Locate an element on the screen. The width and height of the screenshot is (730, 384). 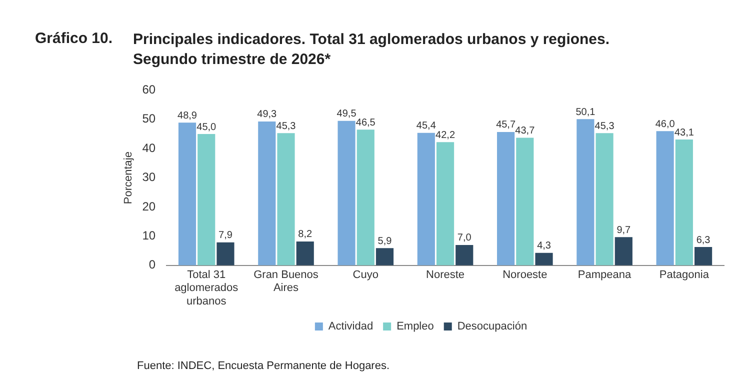
y-tick-label: 40 is located at coordinates (149, 147).